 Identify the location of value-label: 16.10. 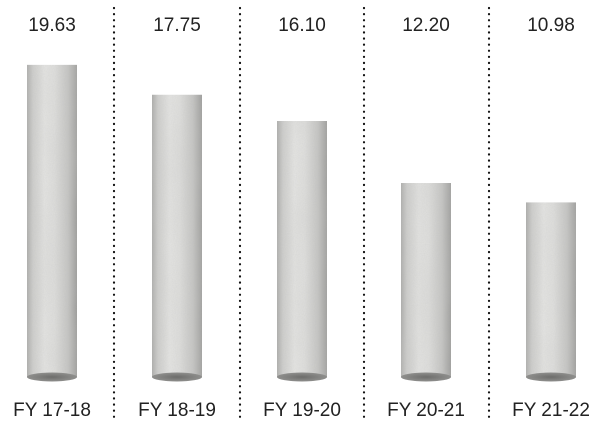
(302, 25).